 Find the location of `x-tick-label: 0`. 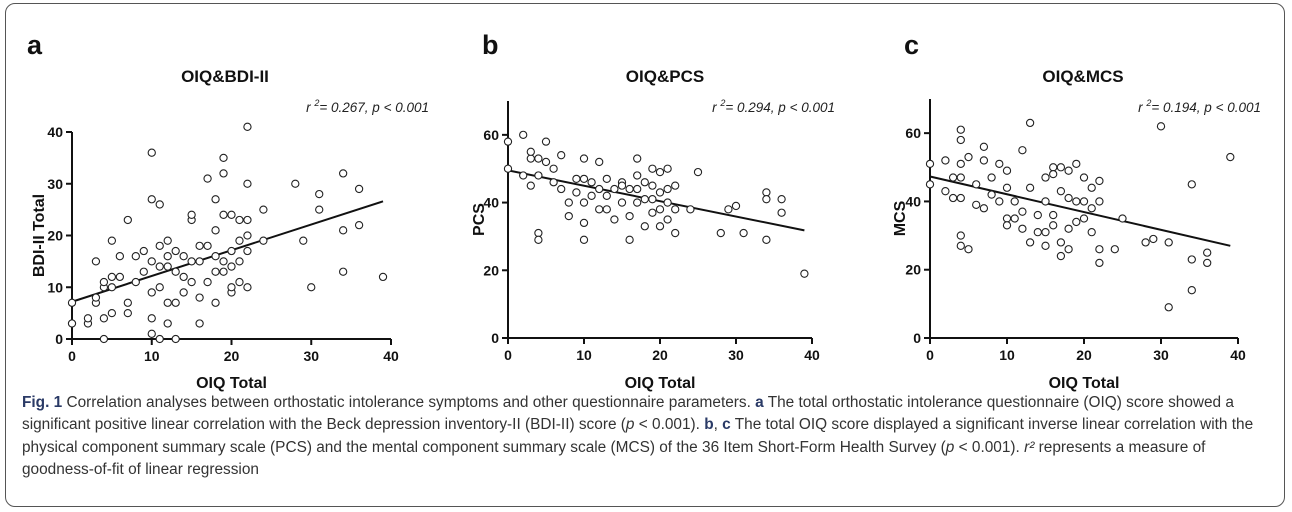

x-tick-label: 0 is located at coordinates (72, 356).